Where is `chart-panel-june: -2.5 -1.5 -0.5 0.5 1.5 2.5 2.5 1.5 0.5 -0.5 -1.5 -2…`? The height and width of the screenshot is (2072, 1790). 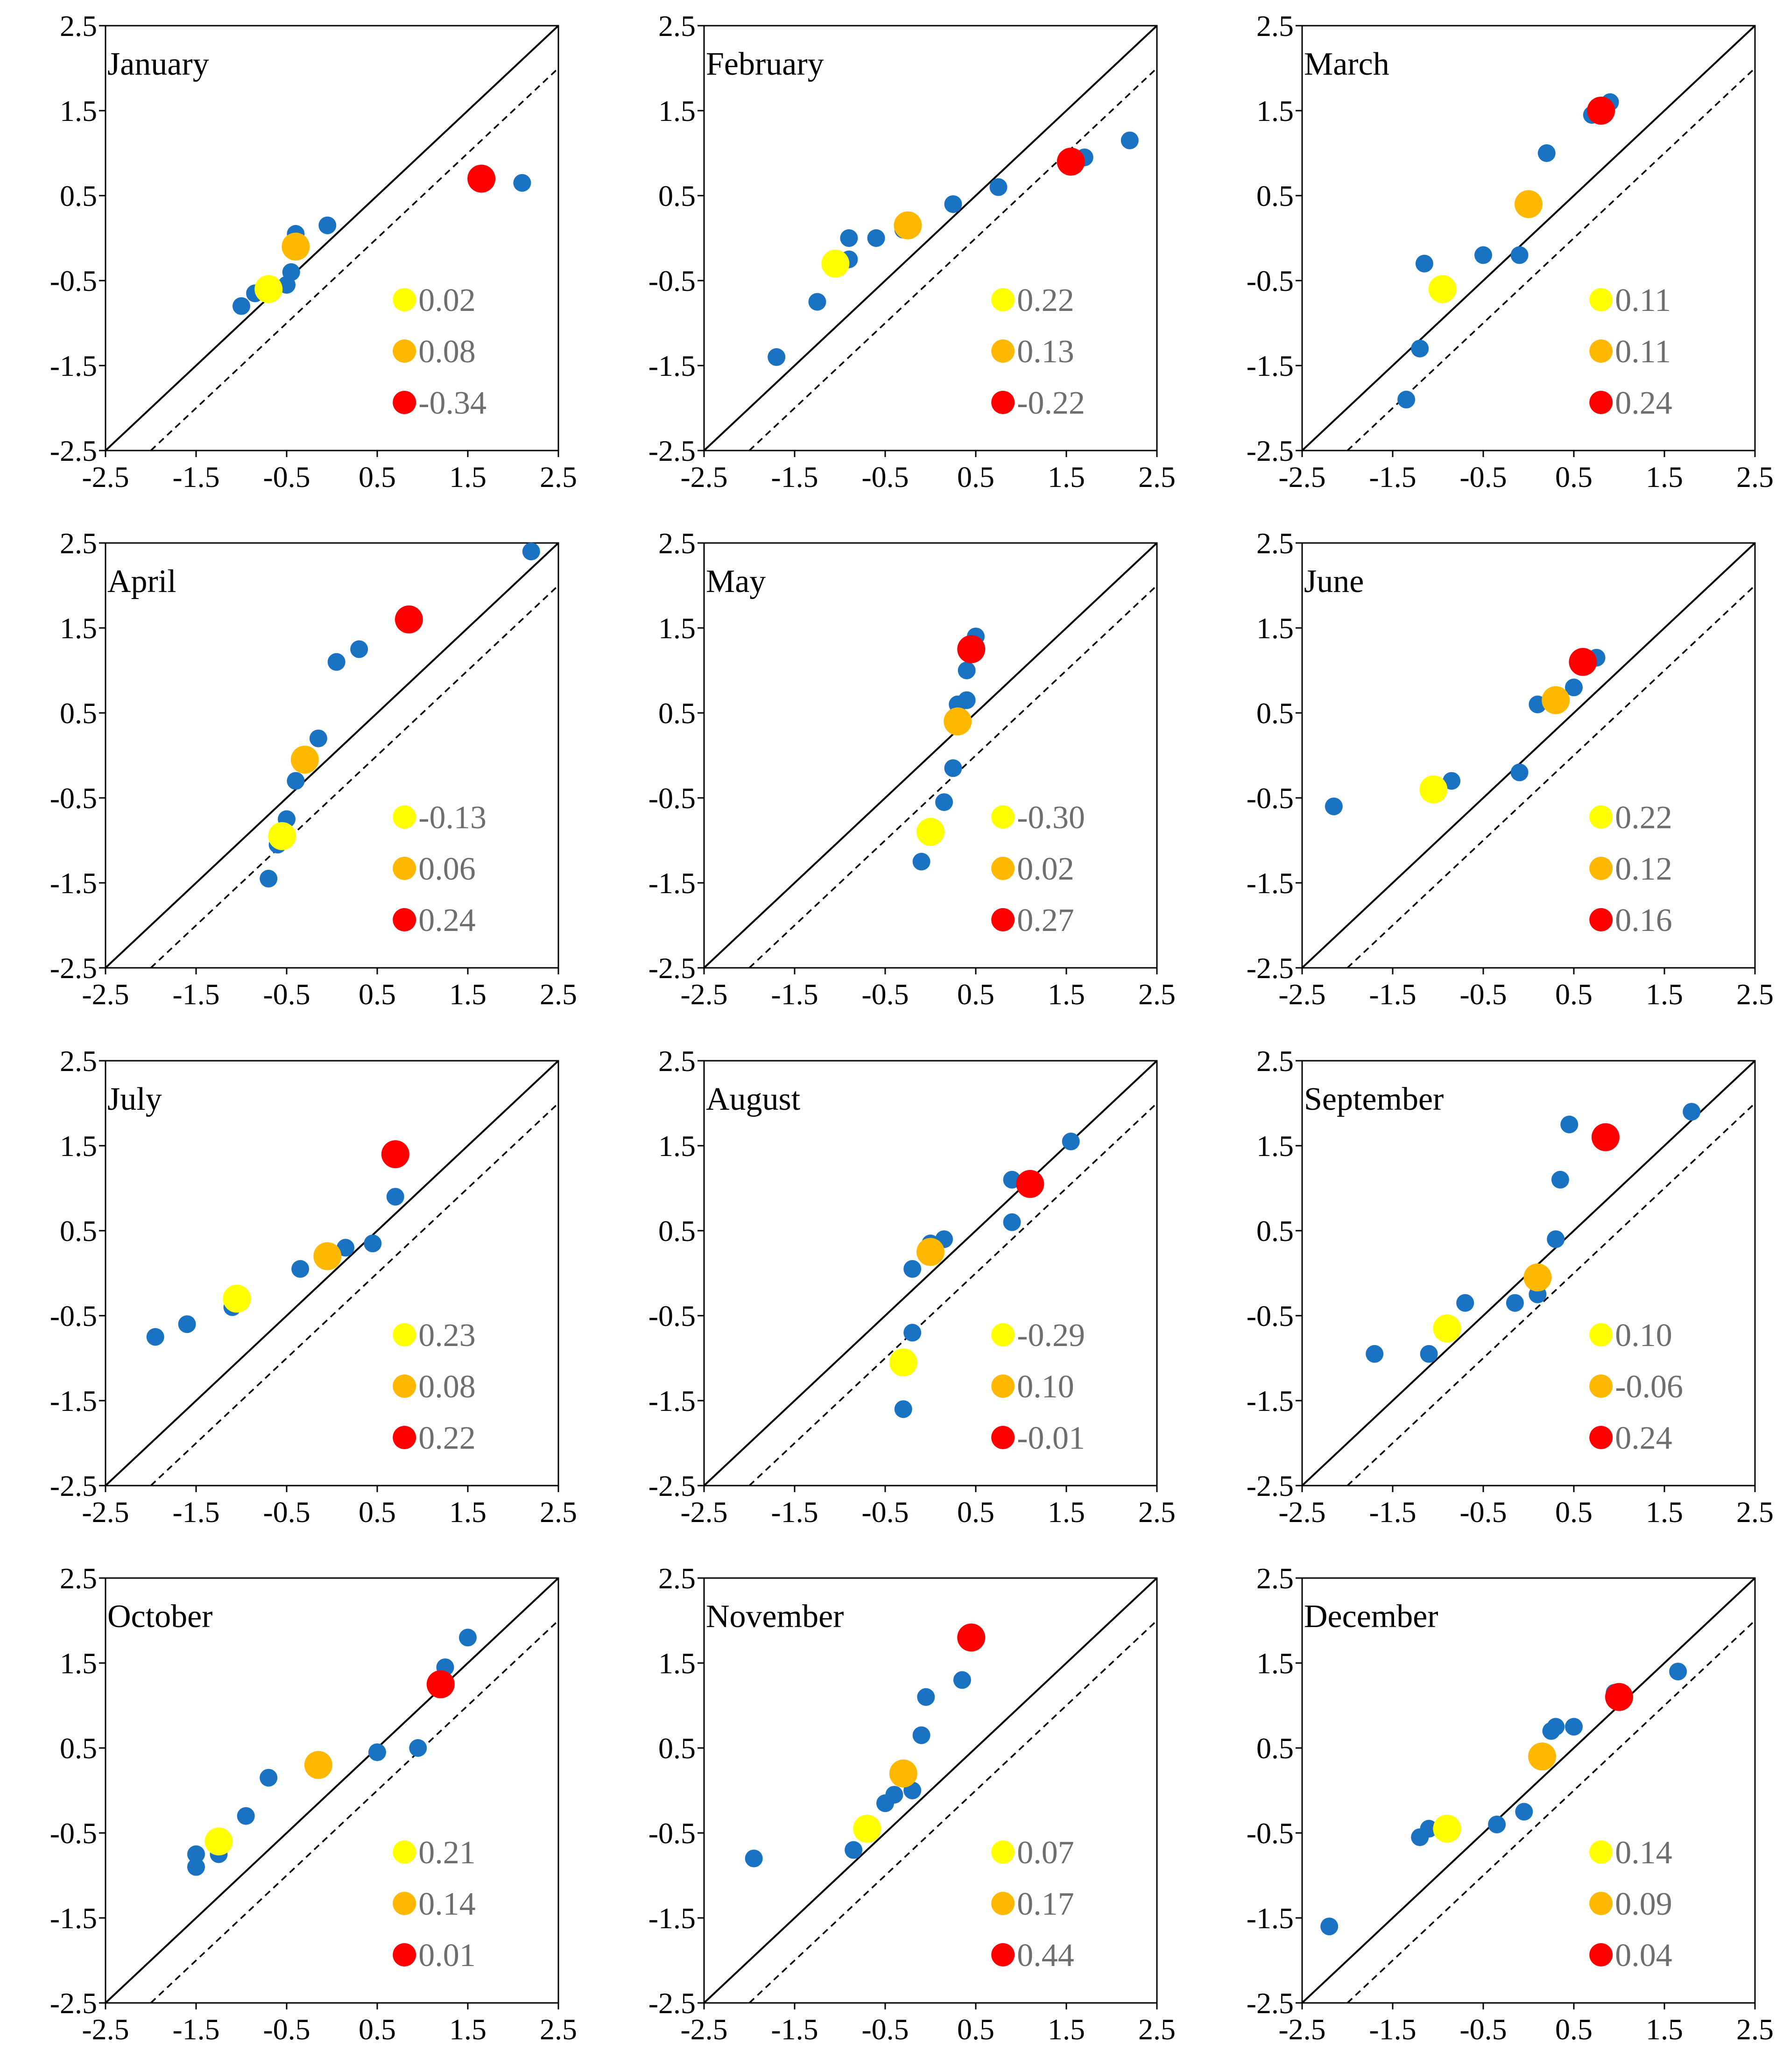 chart-panel-june: -2.5 -1.5 -0.5 0.5 1.5 2.5 2.5 1.5 0.5 -0.5 -1.5 -2… is located at coordinates (1510, 769).